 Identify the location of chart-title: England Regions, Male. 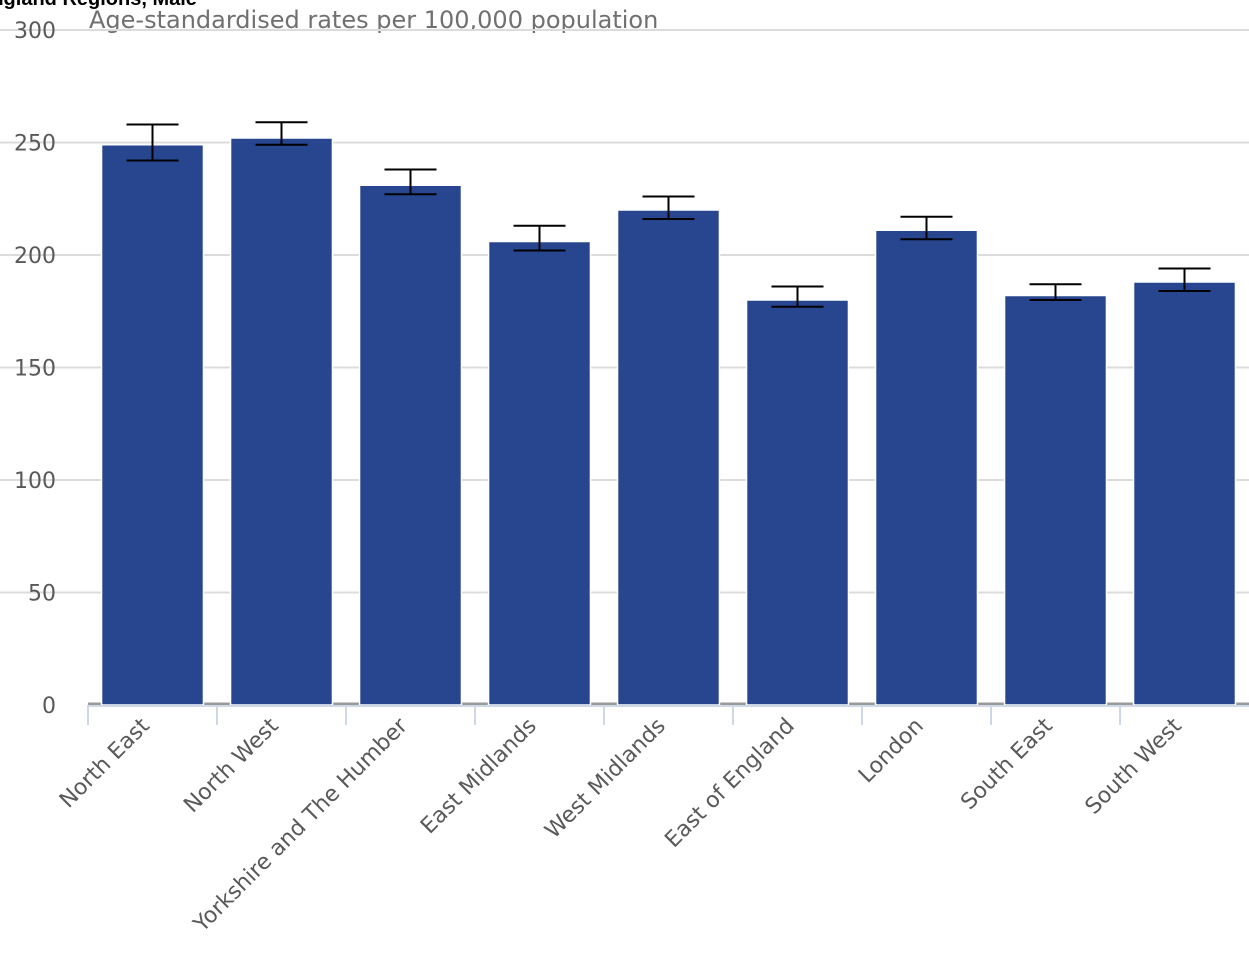
(98, 5).